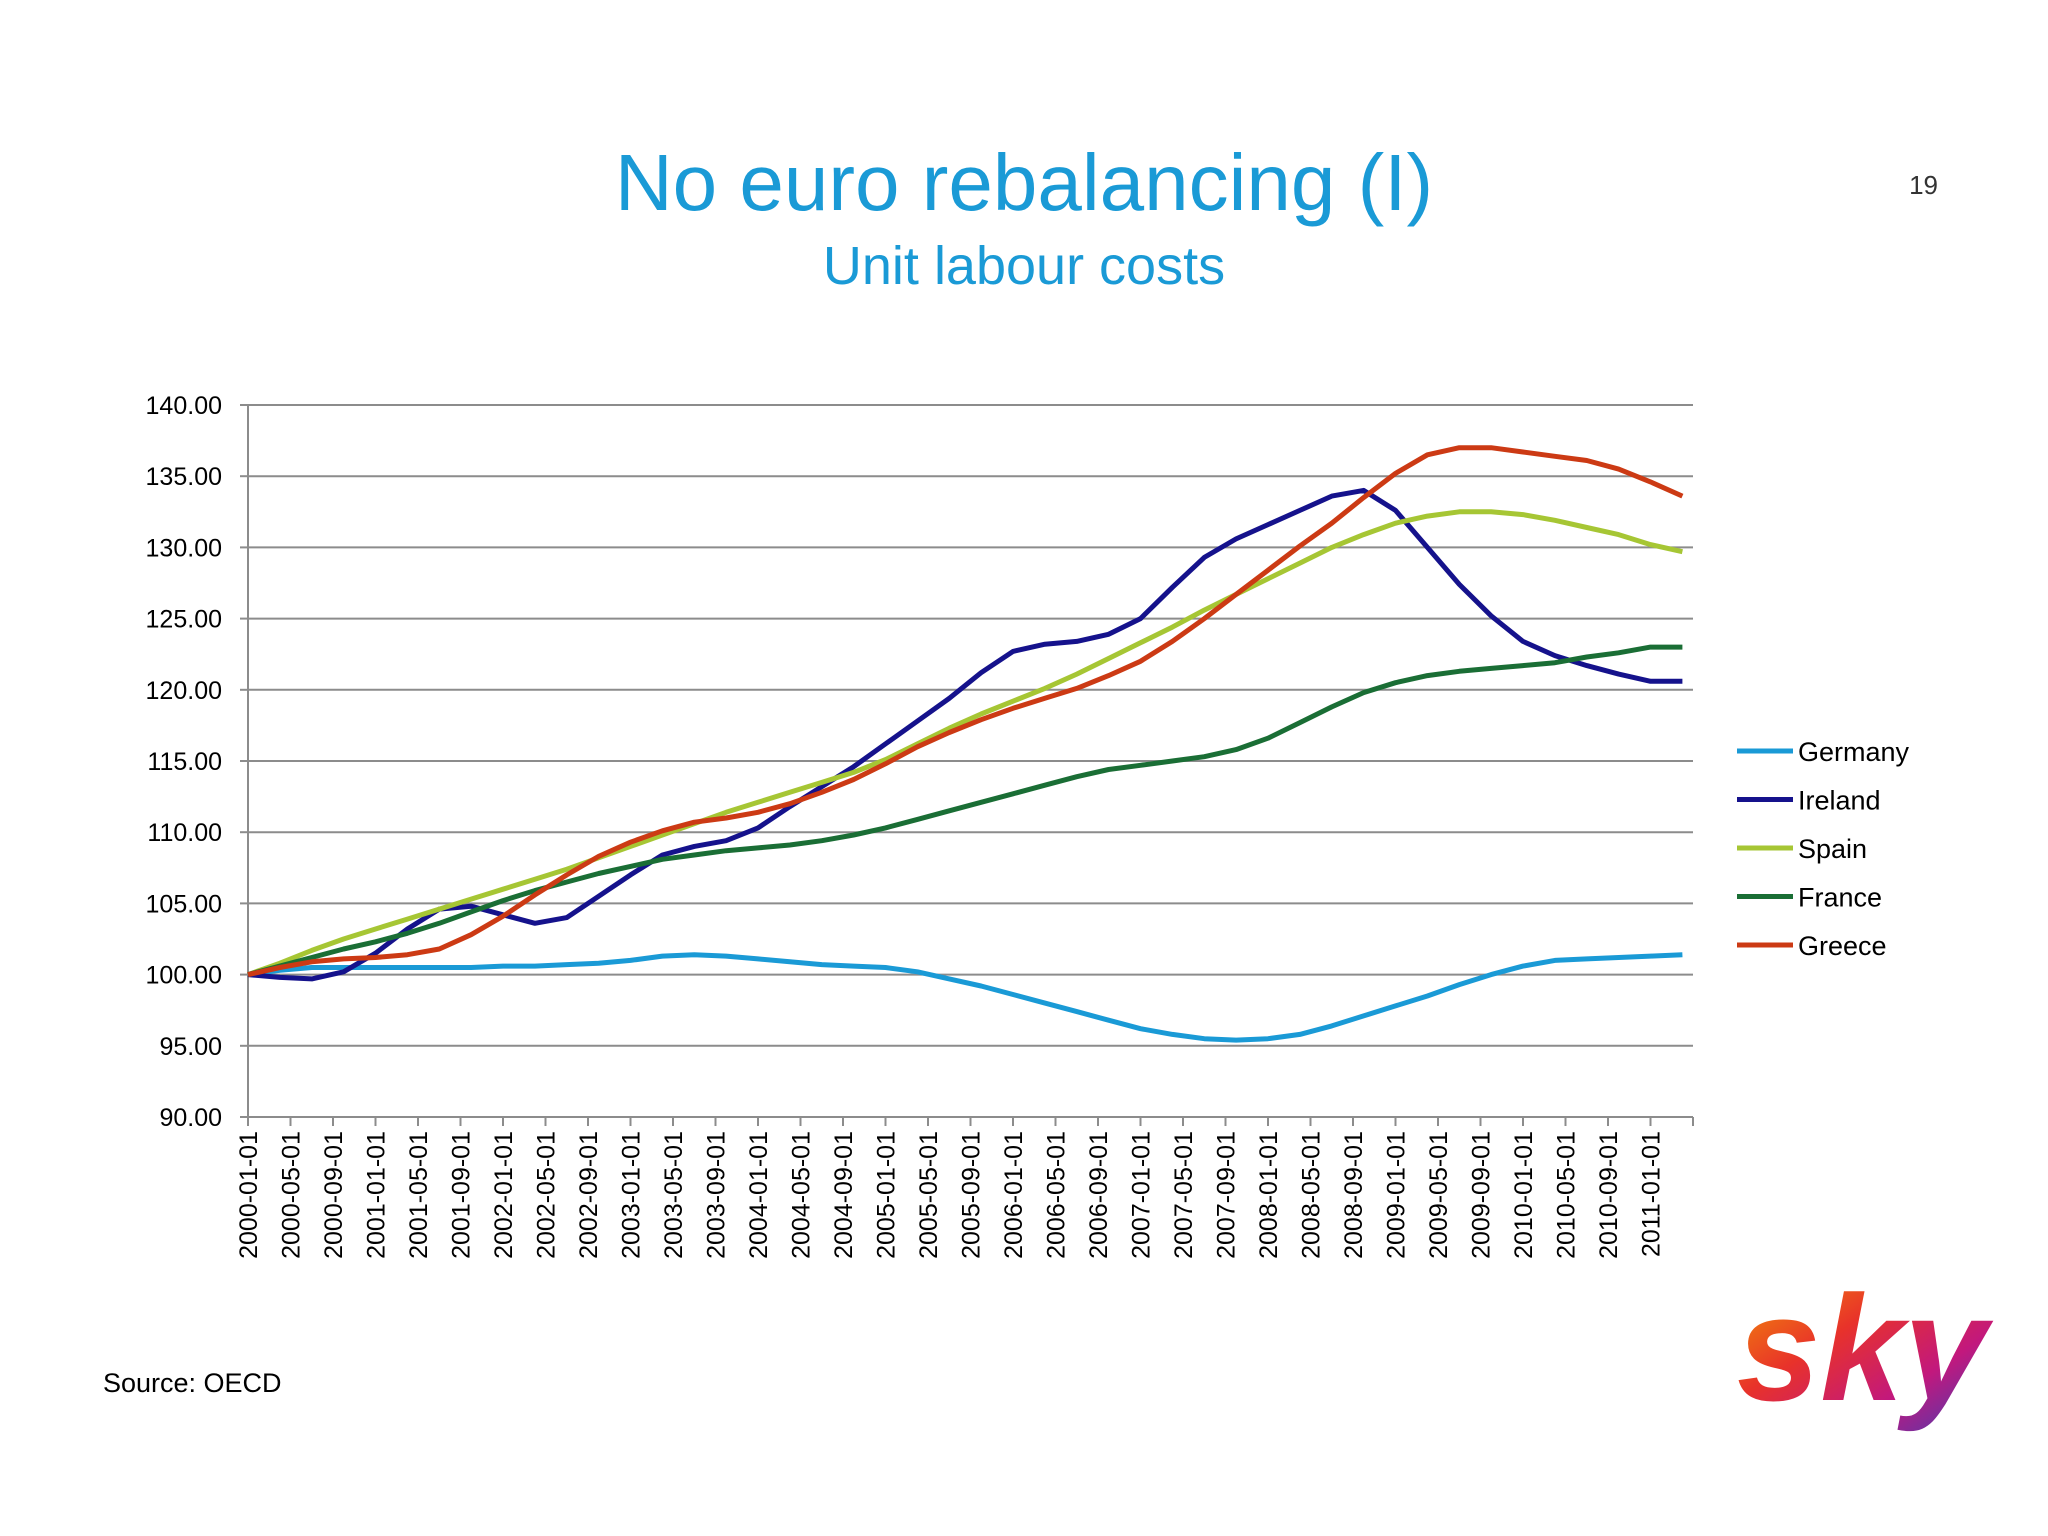 The height and width of the screenshot is (1536, 2048). I want to click on source-note: Source: OECD, so click(192, 1383).